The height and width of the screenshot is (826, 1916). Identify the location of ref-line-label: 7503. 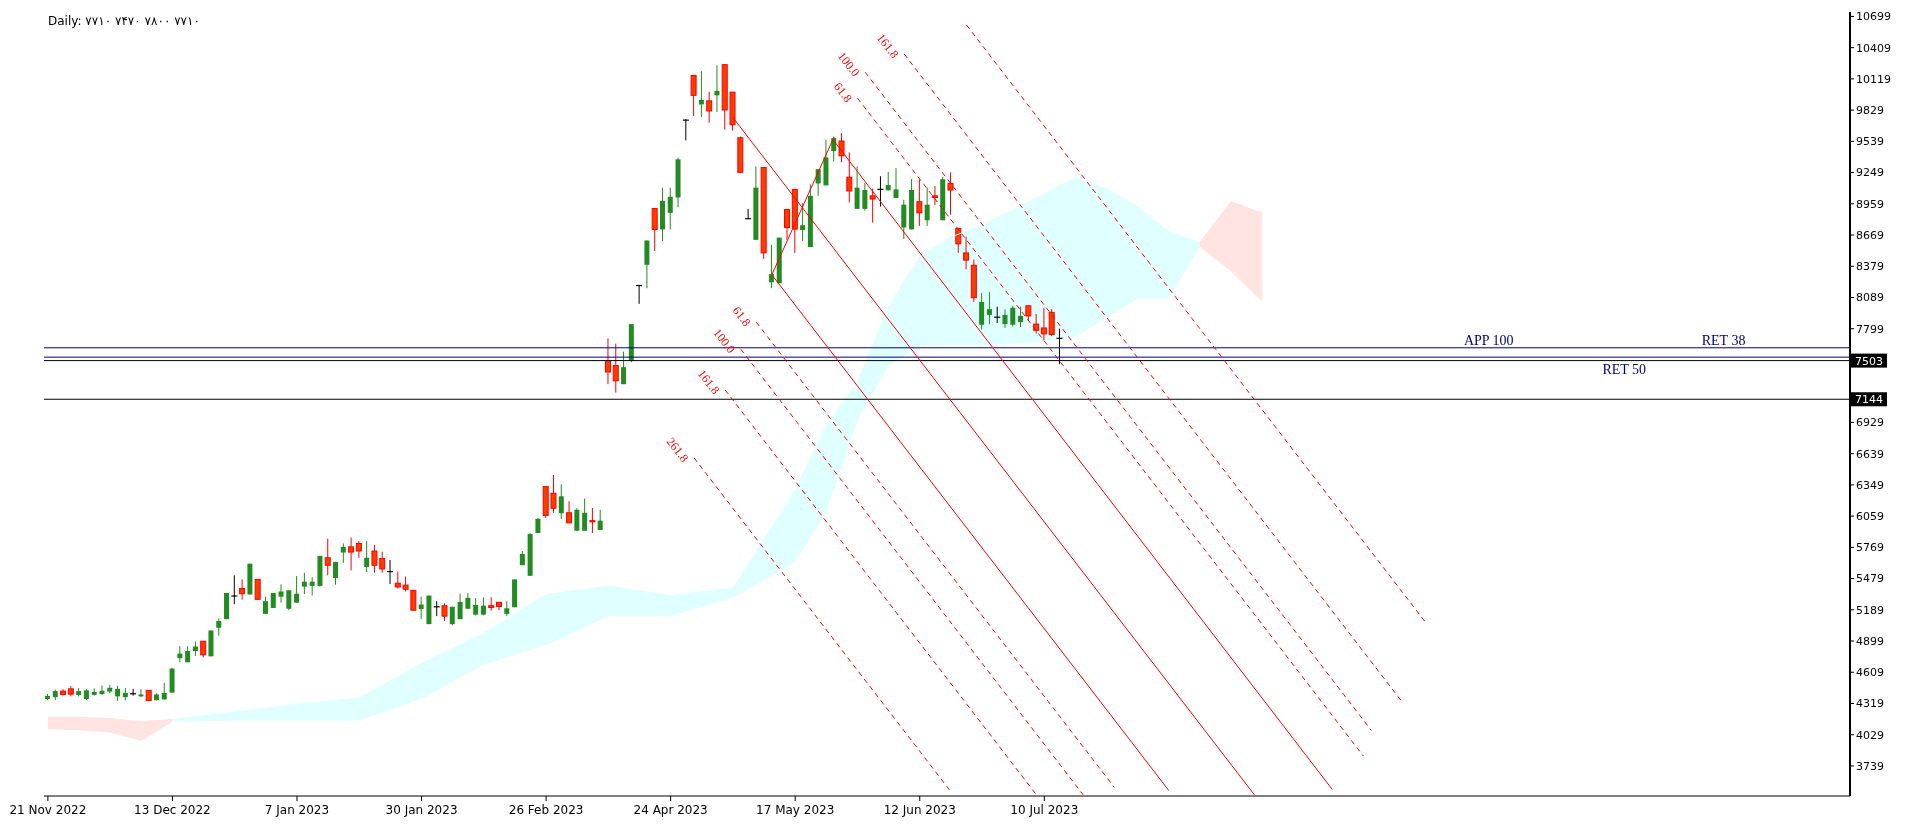
(1869, 361).